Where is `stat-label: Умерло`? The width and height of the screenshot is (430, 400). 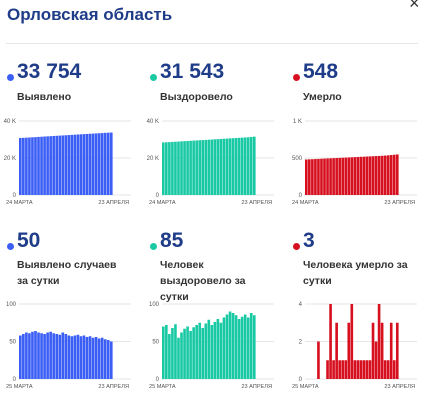 stat-label: Умерло is located at coordinates (322, 97).